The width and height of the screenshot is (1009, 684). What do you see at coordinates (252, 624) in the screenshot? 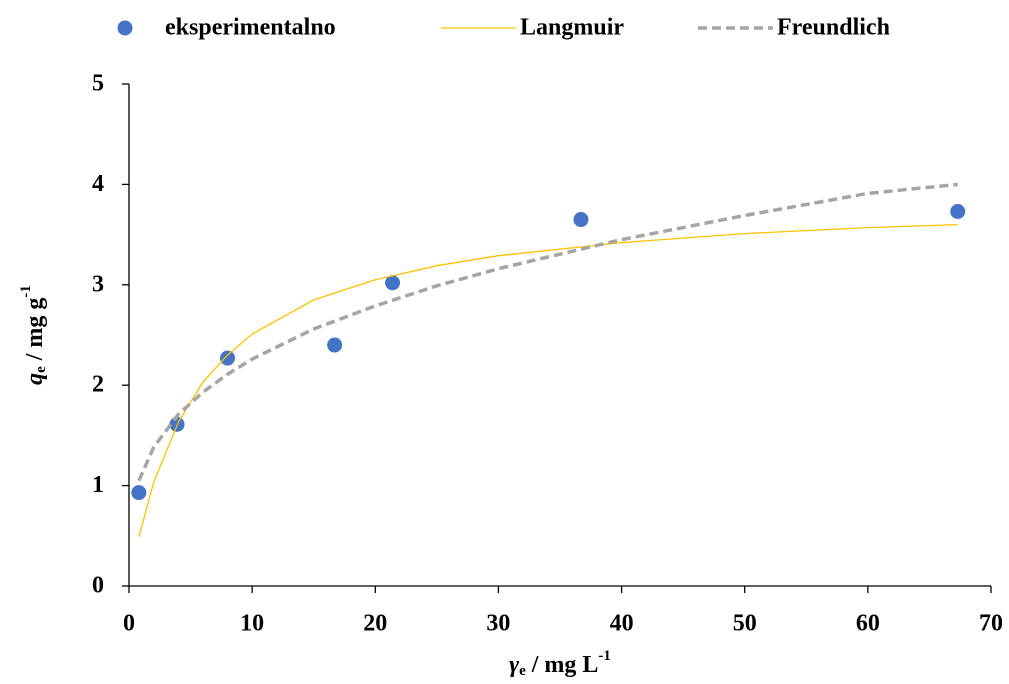
I see `x-tick-label: 10` at bounding box center [252, 624].